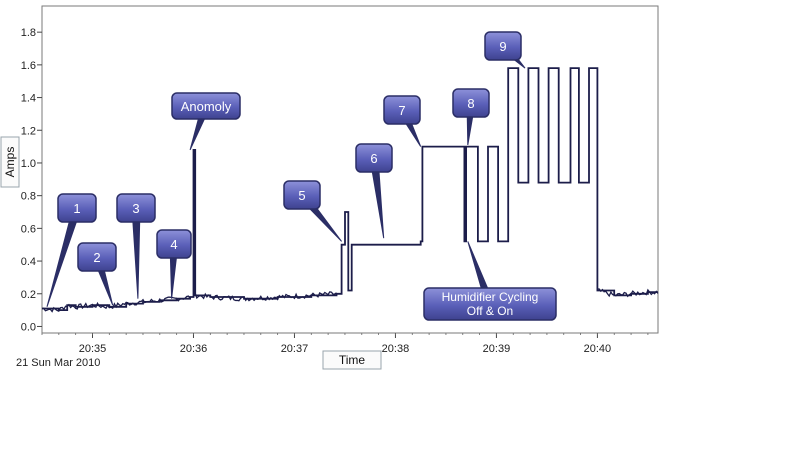  I want to click on callout-label: 4, so click(173, 244).